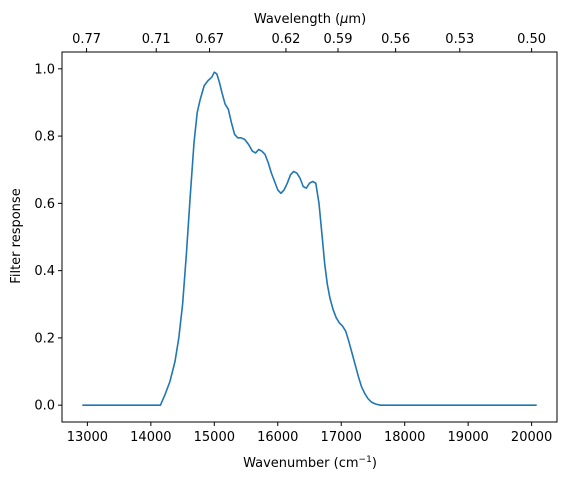 Image resolution: width=570 pixels, height=480 pixels. Describe the element at coordinates (209, 39) in the screenshot. I see `top-tick-label: 0.67` at that location.